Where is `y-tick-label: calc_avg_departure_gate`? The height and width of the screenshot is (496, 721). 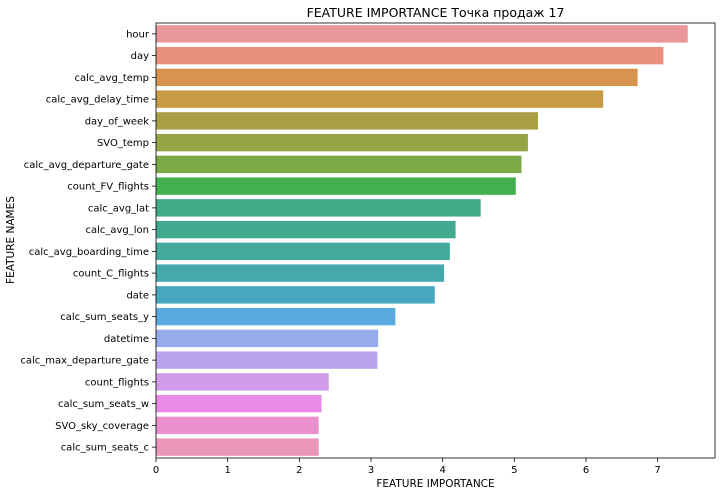 y-tick-label: calc_avg_departure_gate is located at coordinates (86, 165).